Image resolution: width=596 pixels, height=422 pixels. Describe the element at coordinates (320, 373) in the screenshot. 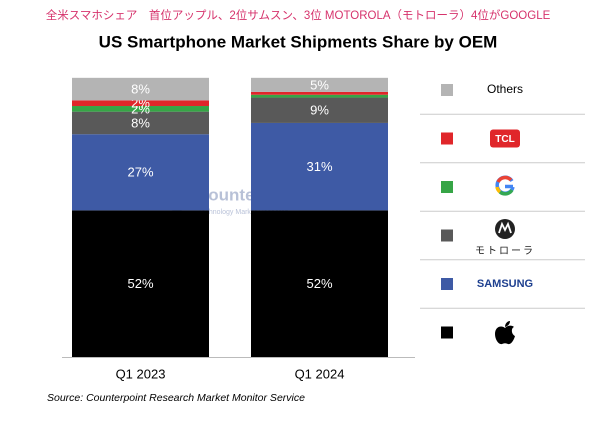

I see `x-tick-label: Q1 2024` at that location.